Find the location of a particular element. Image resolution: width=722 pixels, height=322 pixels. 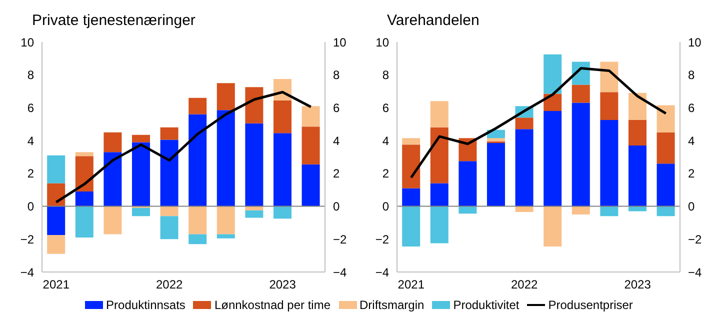

legend-label: Produktivitet is located at coordinates (486, 305).